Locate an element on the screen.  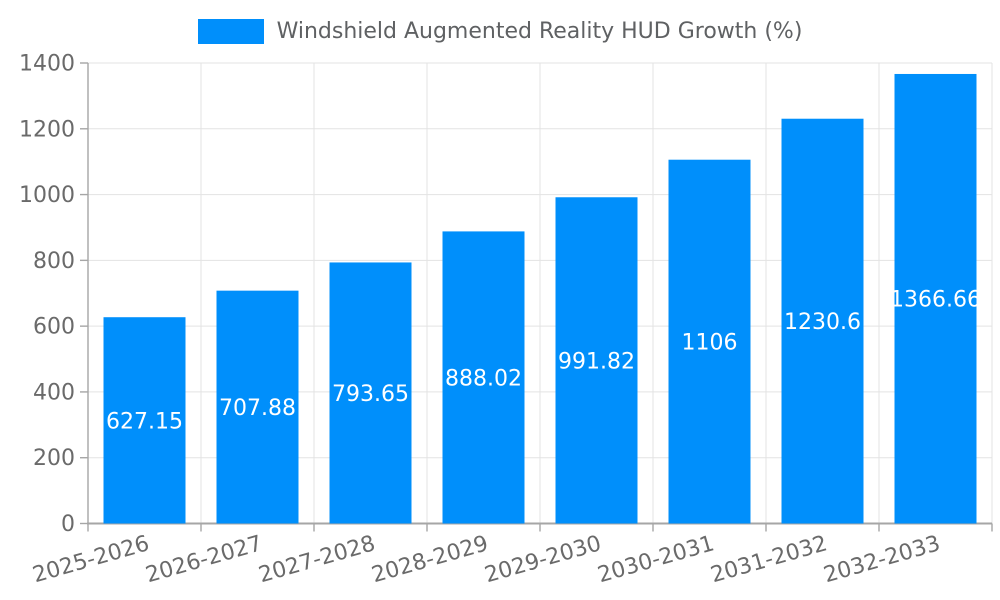
bar-value-label: 991.82 is located at coordinates (596, 361).